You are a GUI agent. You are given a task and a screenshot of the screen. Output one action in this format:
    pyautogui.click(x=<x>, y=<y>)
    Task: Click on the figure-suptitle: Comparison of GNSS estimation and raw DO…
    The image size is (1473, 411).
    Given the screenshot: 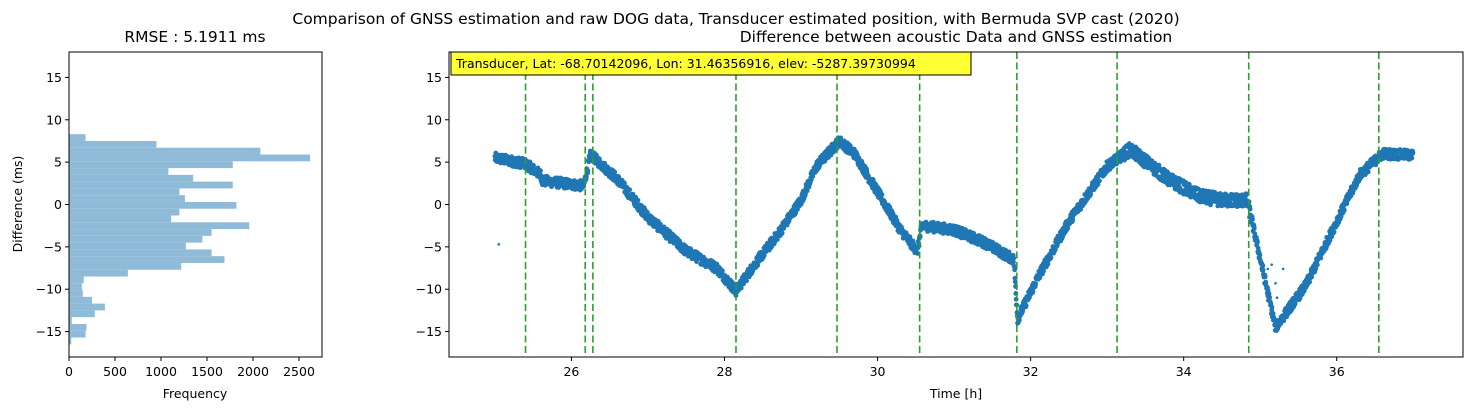 What is the action you would take?
    pyautogui.click(x=735, y=19)
    